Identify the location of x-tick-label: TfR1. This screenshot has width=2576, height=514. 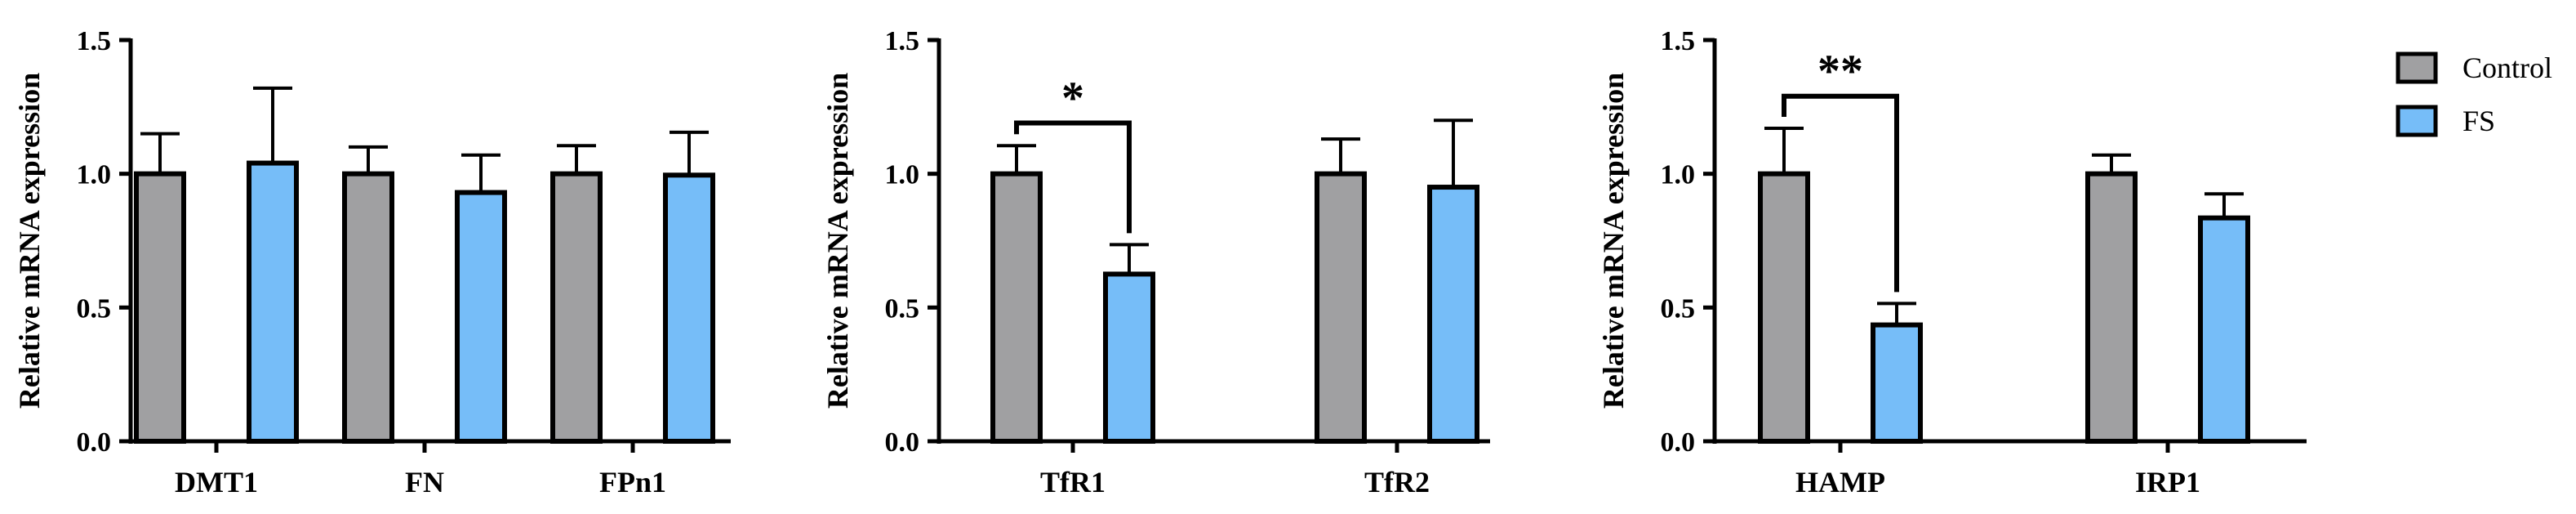
(1073, 482).